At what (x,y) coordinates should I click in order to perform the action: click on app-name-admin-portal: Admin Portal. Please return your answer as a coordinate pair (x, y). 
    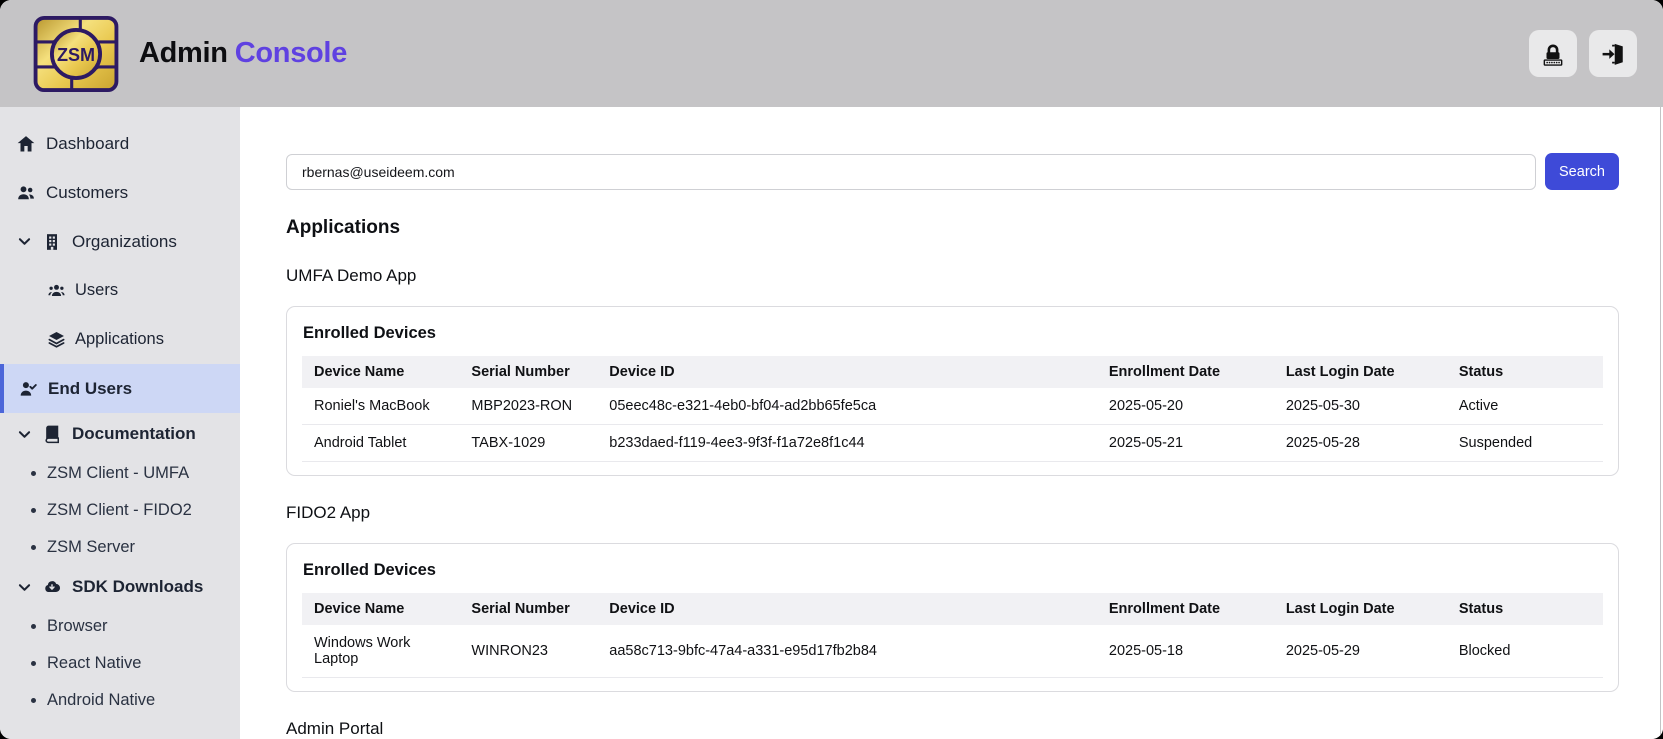
    Looking at the image, I should click on (335, 728).